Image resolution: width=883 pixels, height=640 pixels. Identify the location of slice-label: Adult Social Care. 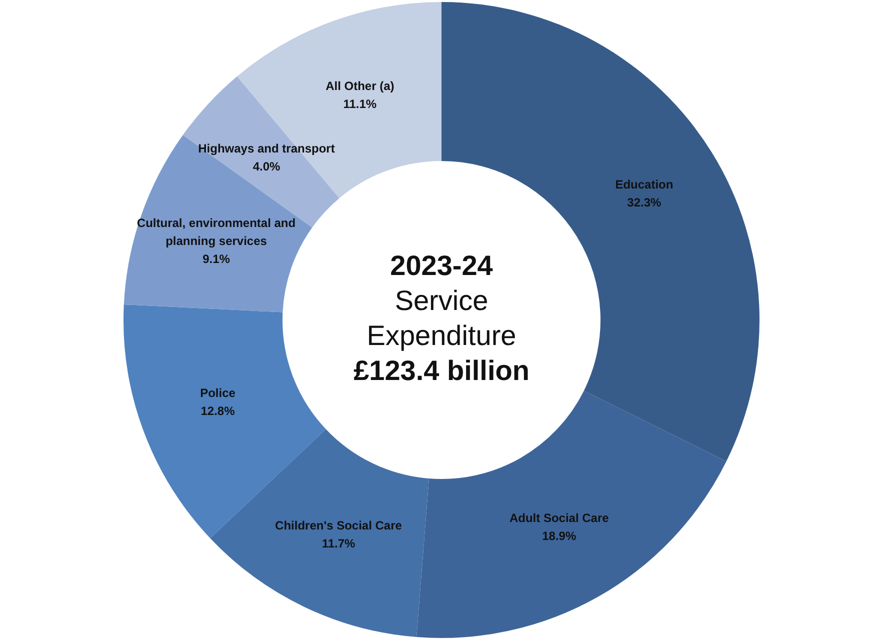
(559, 517).